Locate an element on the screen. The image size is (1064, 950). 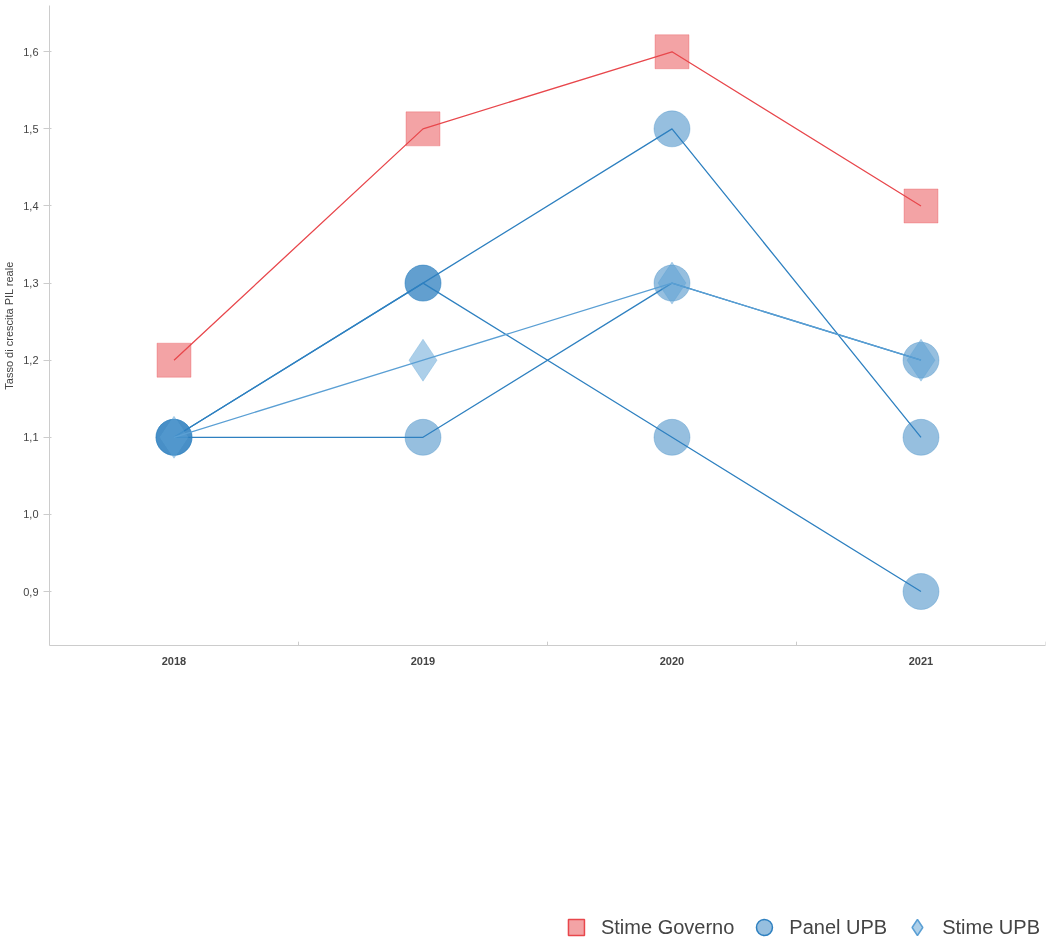
y-tick-label: 1,0 is located at coordinates (31, 514).